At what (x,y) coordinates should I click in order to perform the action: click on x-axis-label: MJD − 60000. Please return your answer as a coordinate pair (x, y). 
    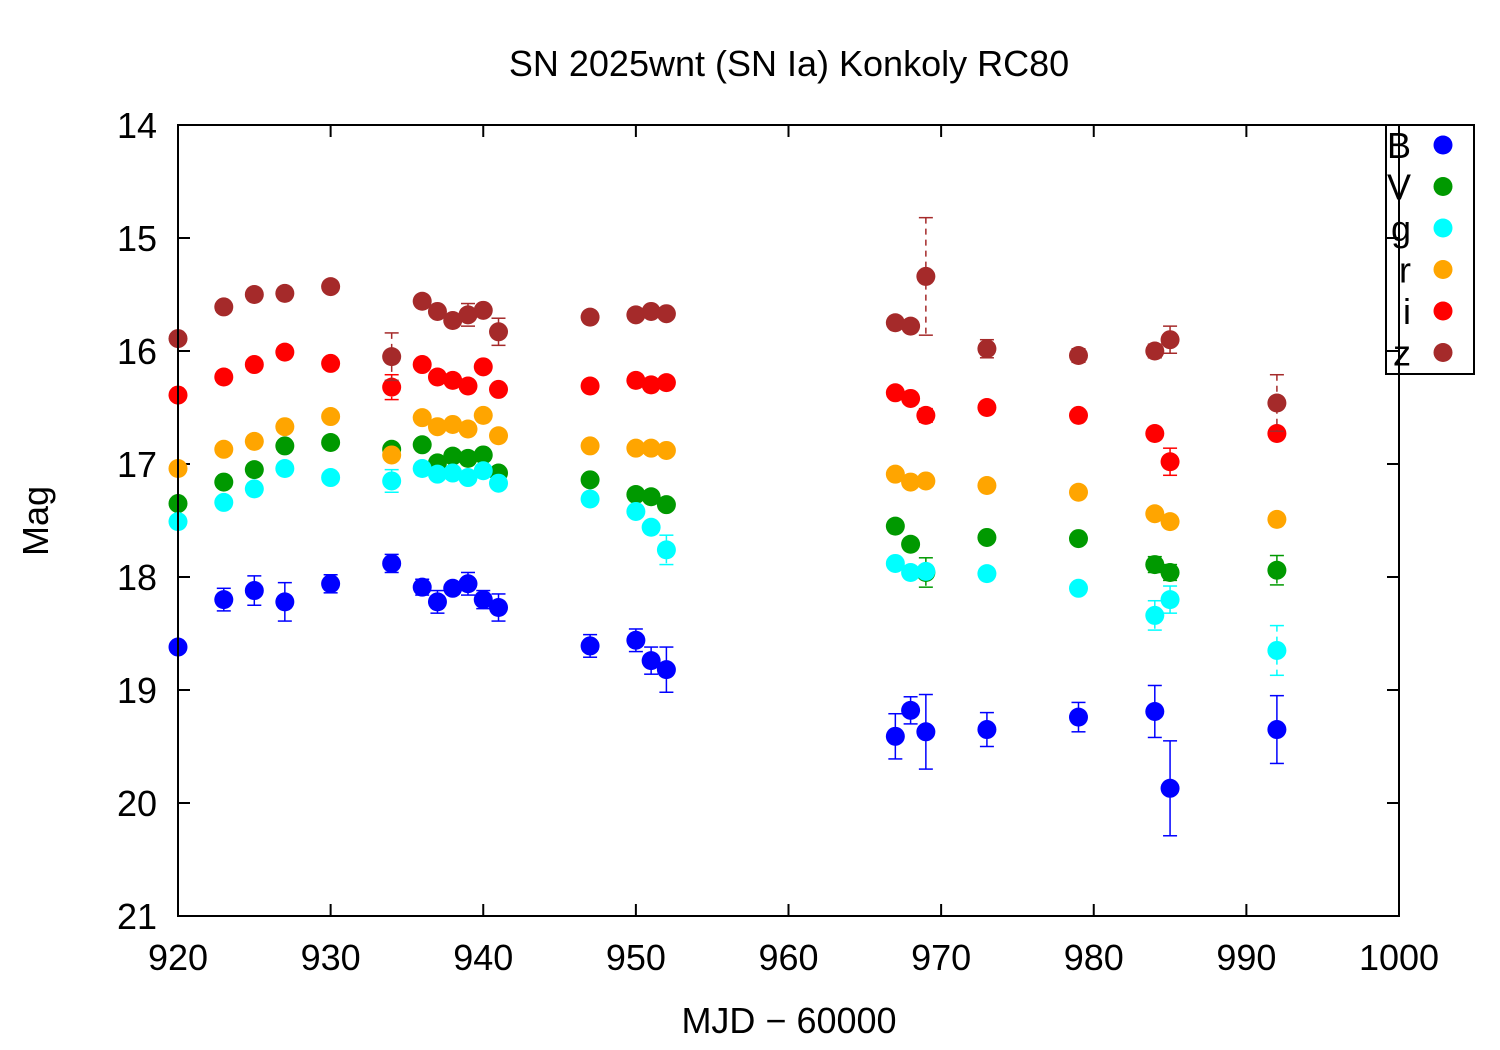
    Looking at the image, I should click on (788, 1020).